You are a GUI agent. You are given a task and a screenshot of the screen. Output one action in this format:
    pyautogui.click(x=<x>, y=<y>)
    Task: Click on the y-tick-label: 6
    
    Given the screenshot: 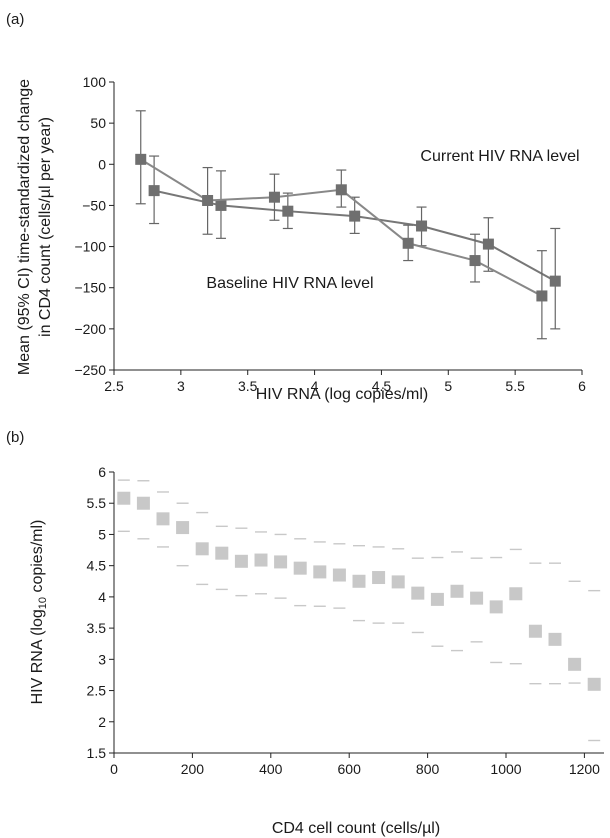 What is the action you would take?
    pyautogui.click(x=102, y=472)
    